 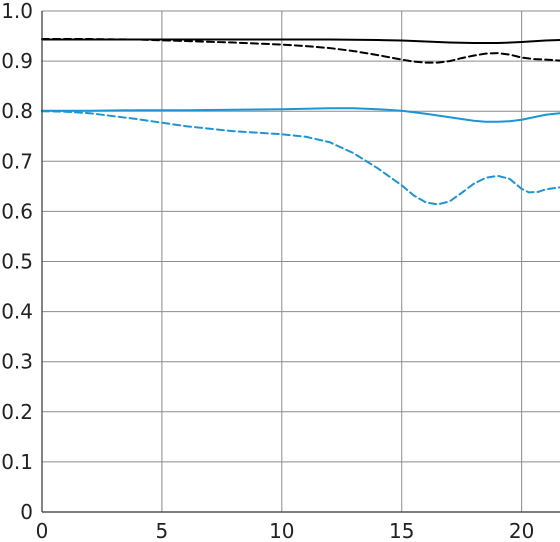 What do you see at coordinates (17, 161) in the screenshot?
I see `y-tick-label: 0.7` at bounding box center [17, 161].